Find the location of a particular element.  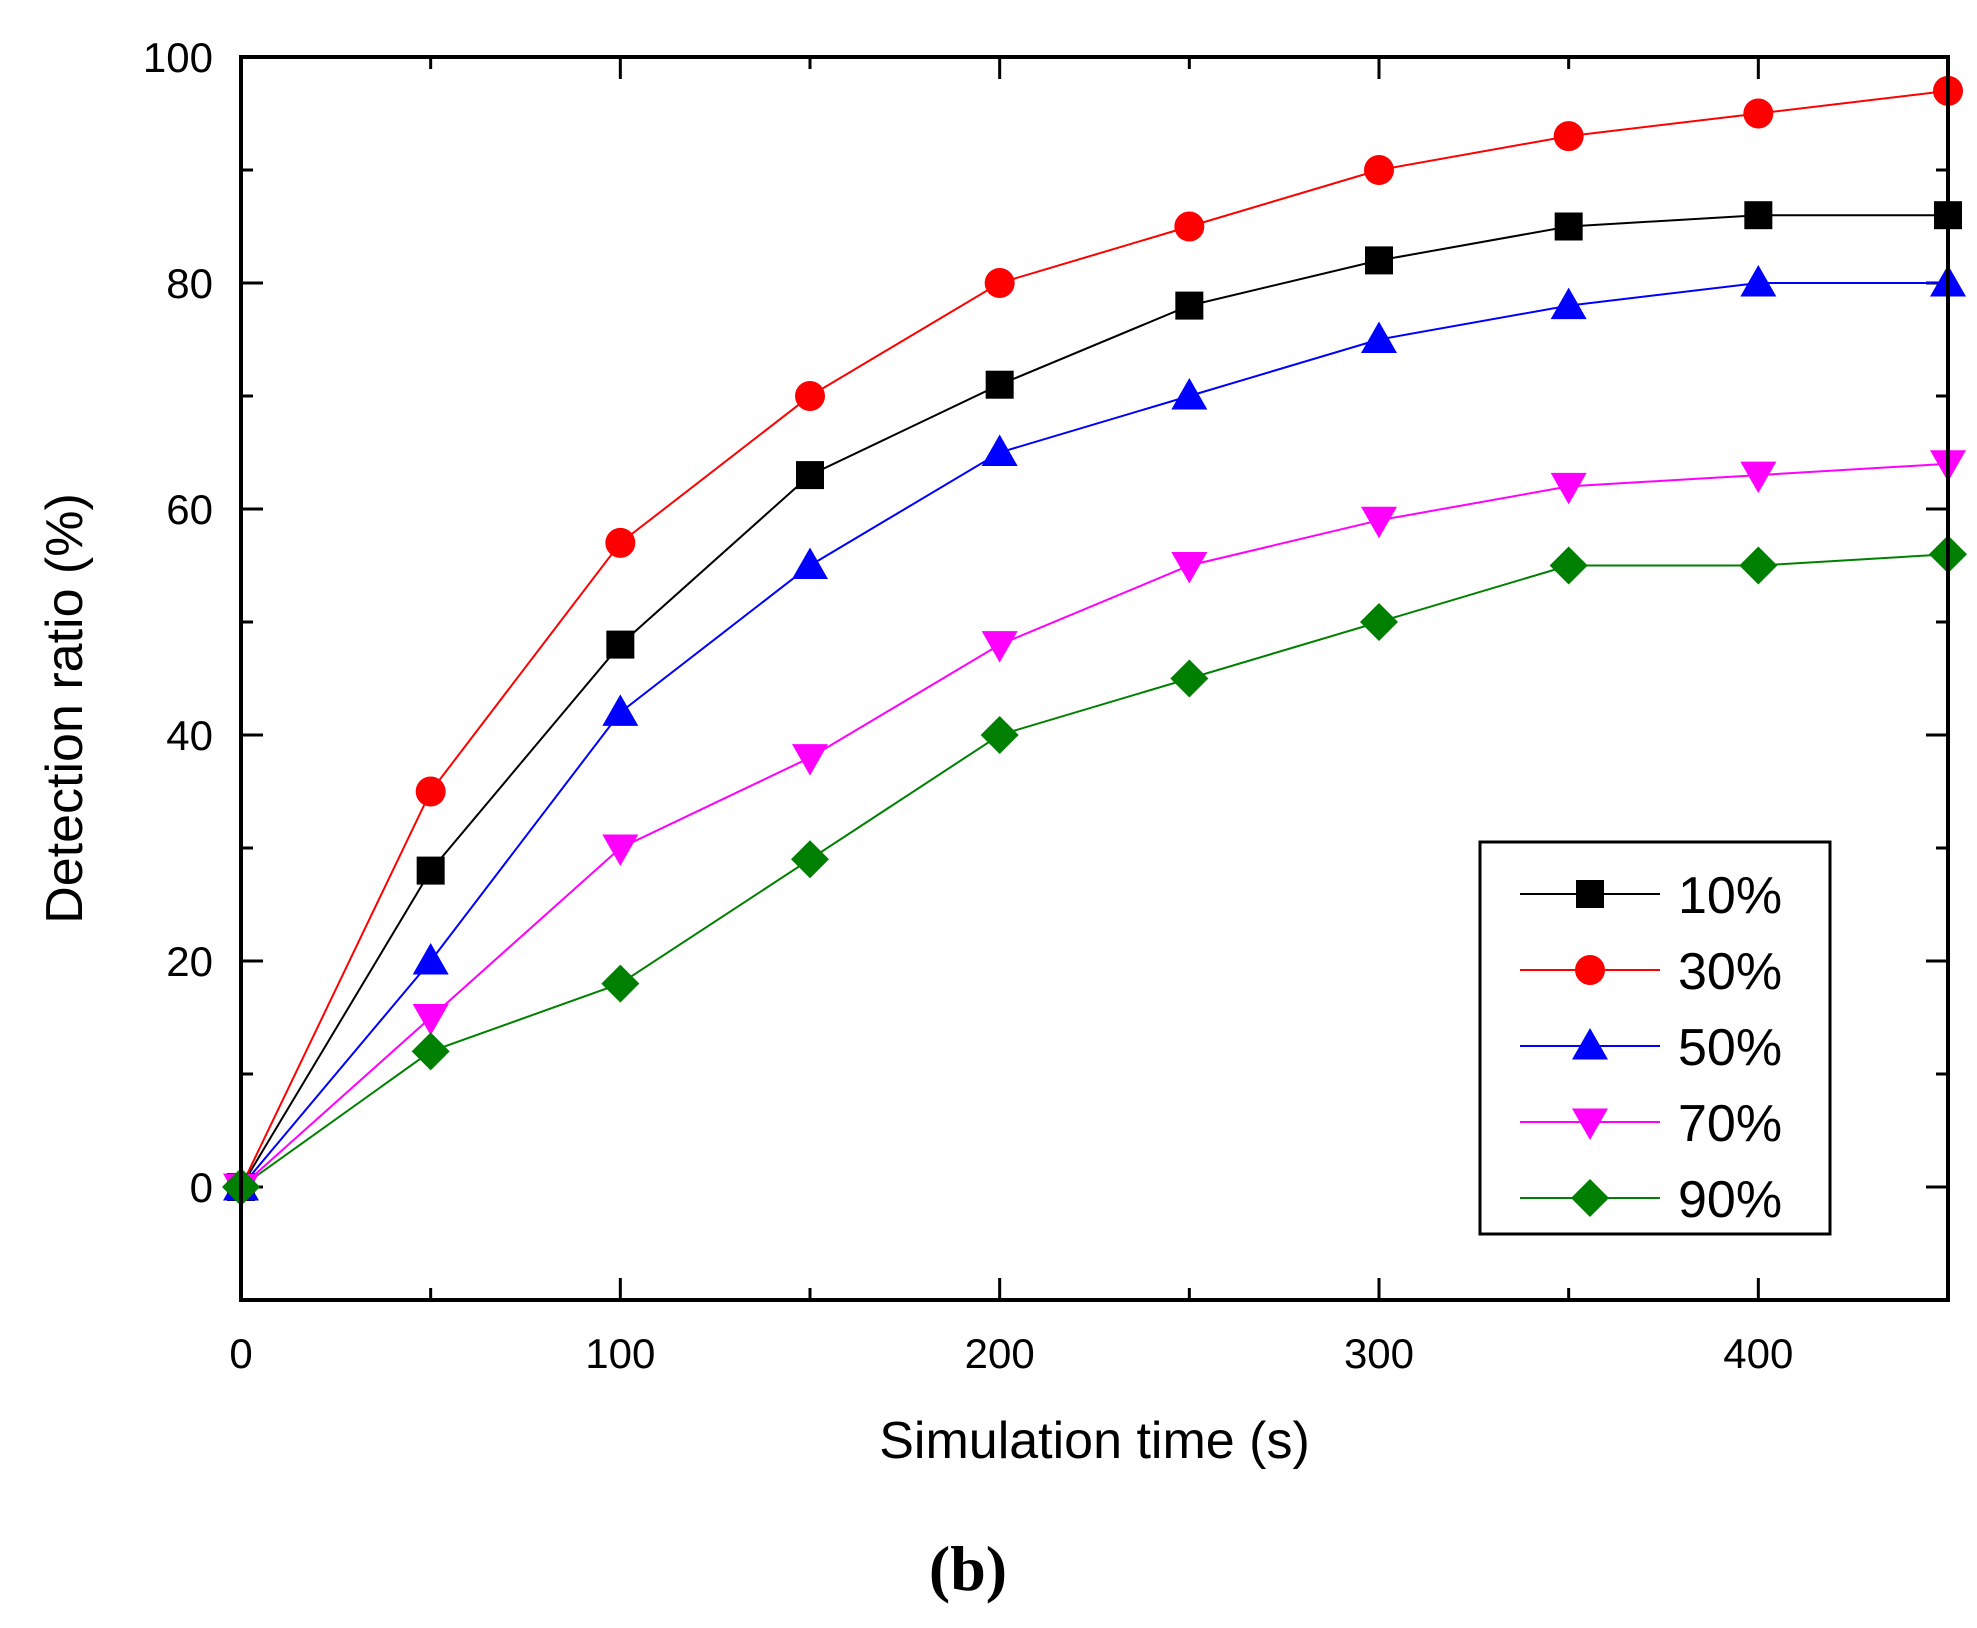

x-tick-label: 100 is located at coordinates (620, 1353).